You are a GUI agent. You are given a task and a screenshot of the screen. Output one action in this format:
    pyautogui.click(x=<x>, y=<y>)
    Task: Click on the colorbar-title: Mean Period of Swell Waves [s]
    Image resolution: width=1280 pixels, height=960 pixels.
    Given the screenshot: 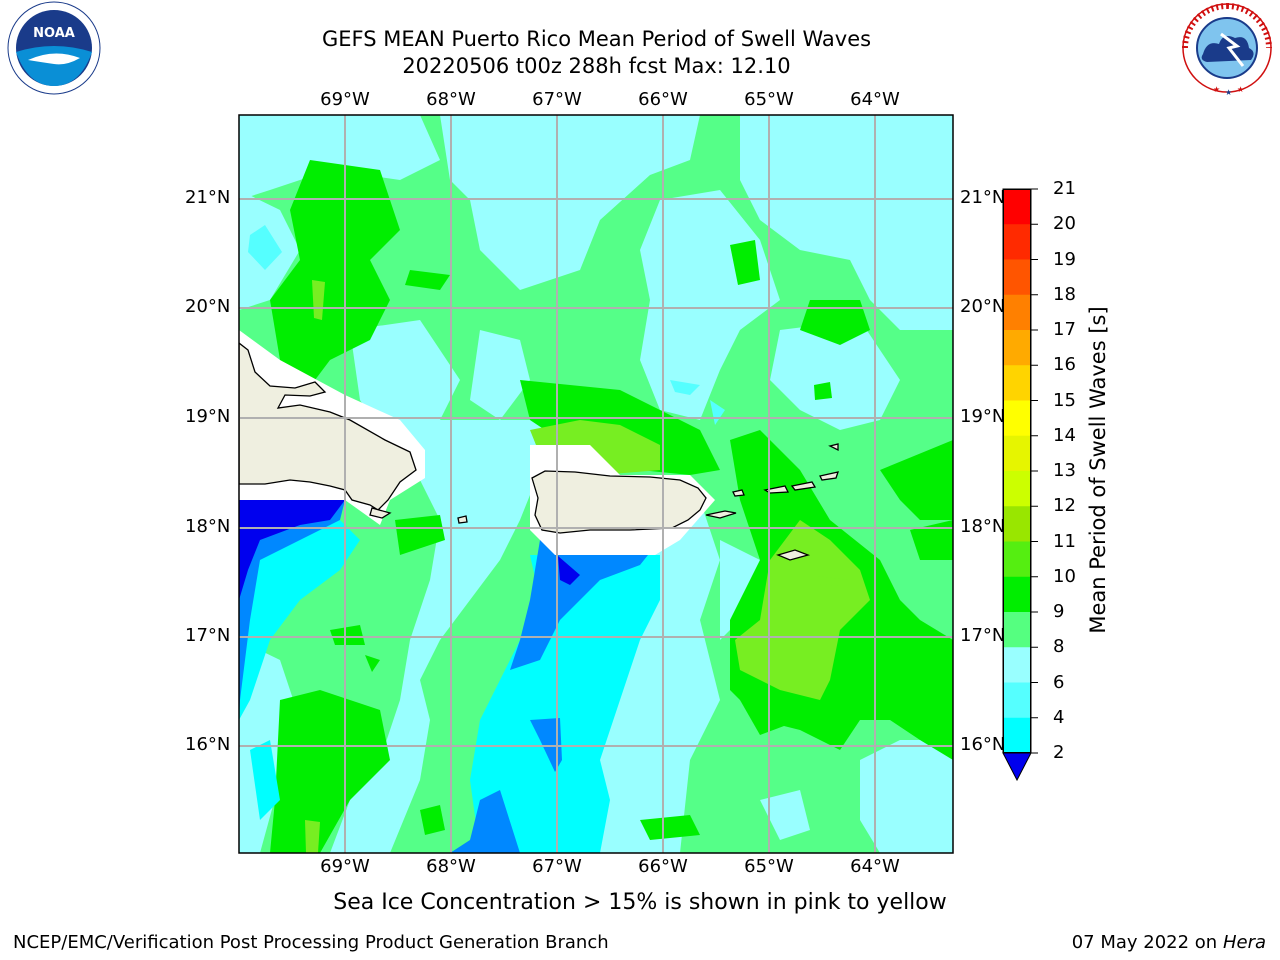 What is the action you would take?
    pyautogui.click(x=1098, y=470)
    